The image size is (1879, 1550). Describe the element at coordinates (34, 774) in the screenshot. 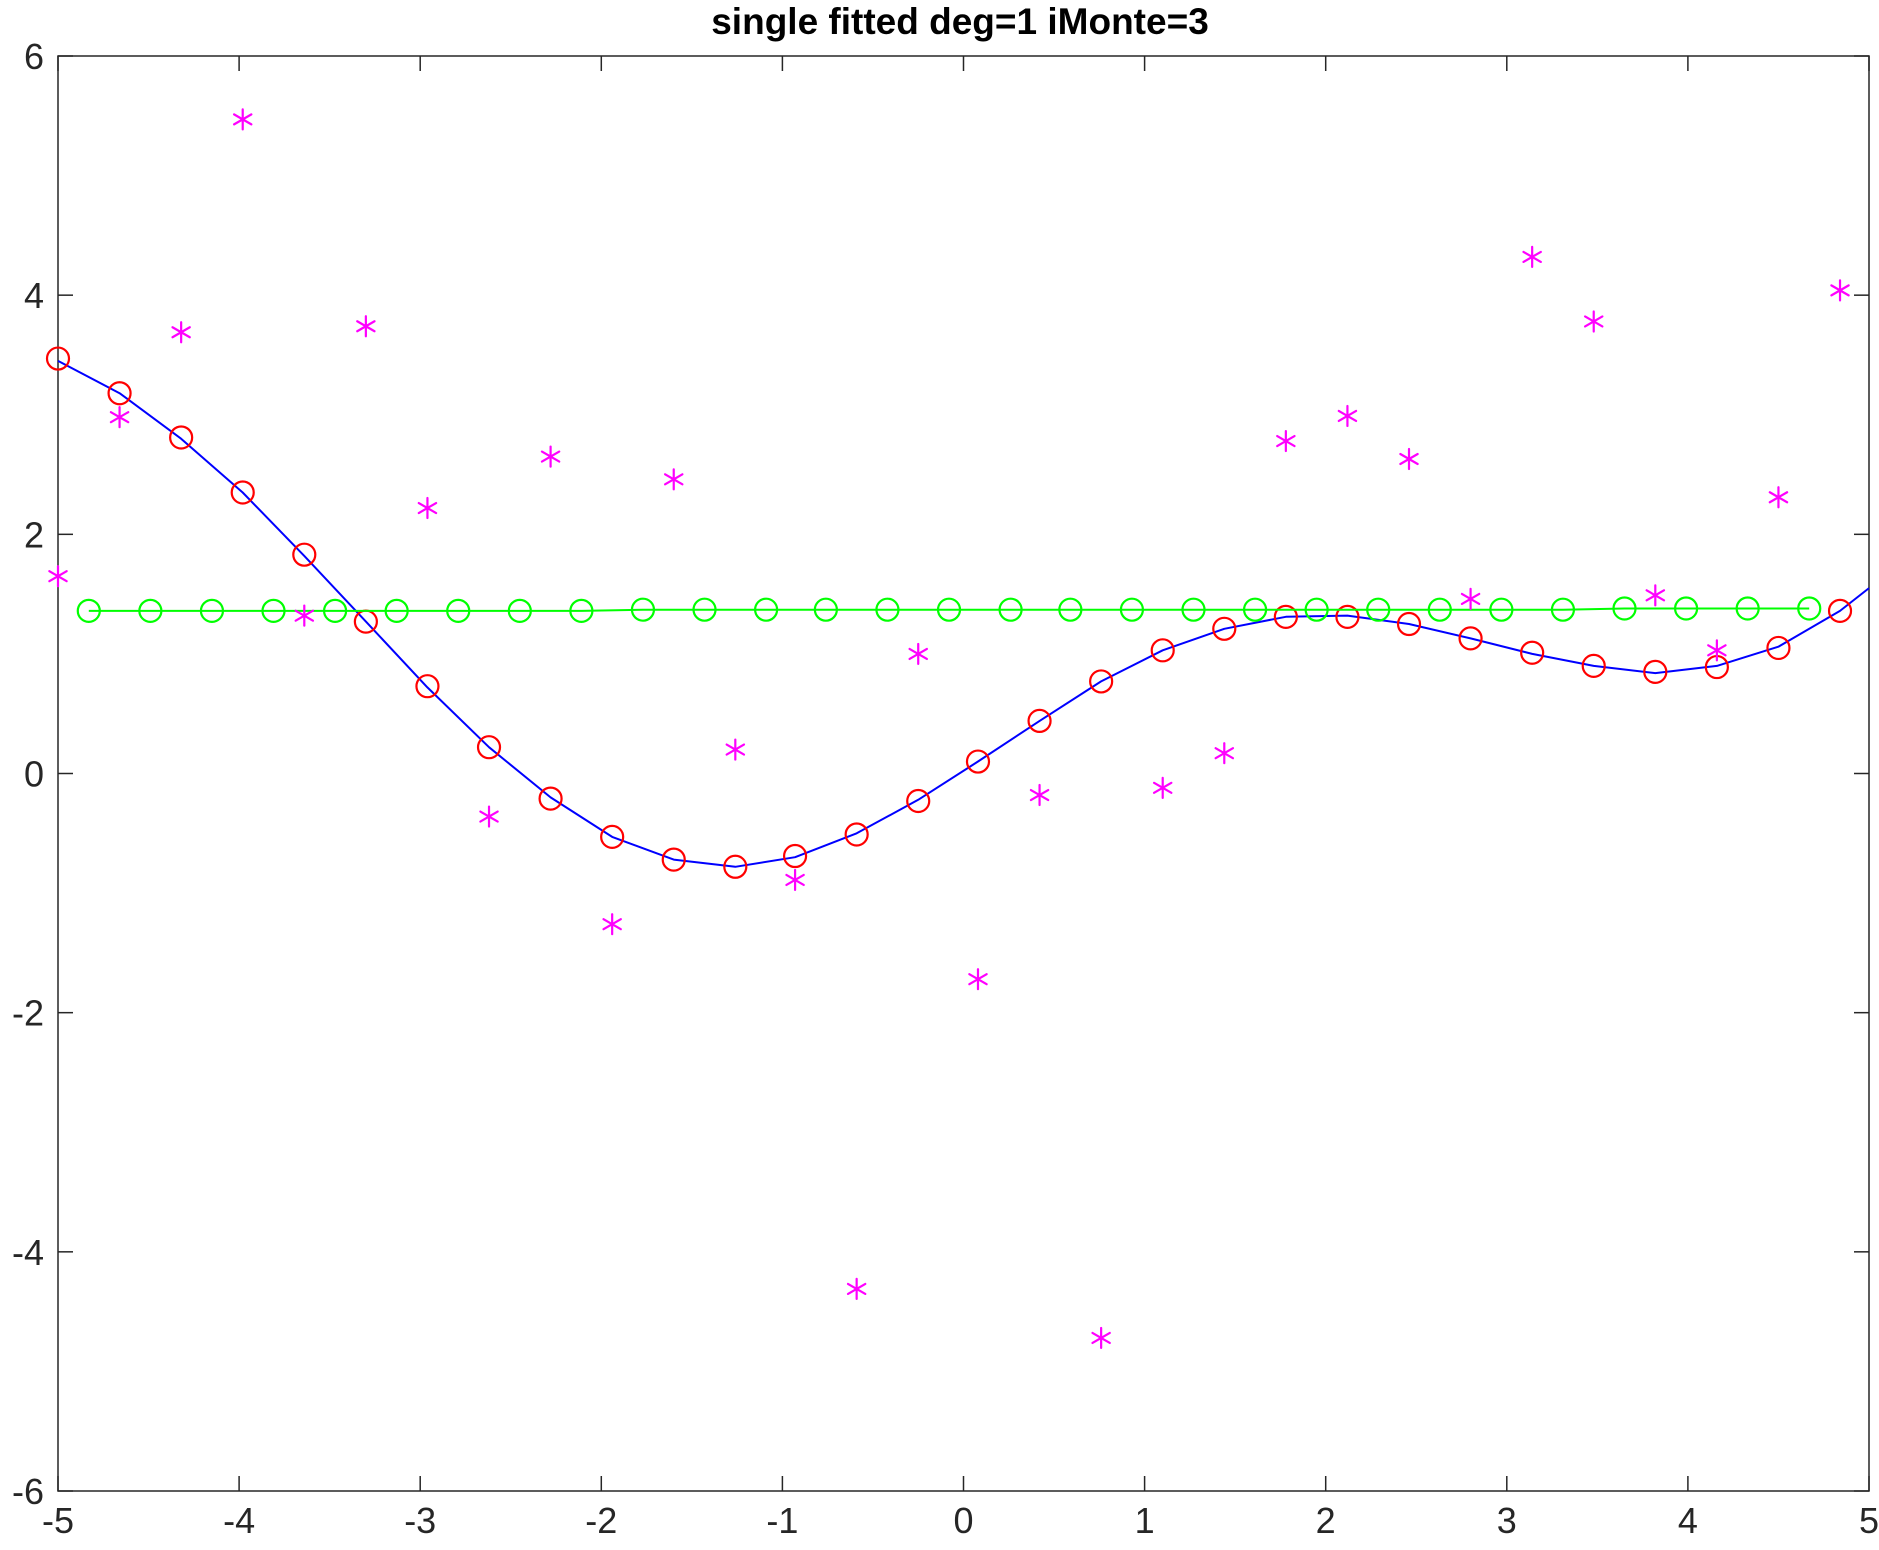

I see `y-tick-label: 0` at that location.